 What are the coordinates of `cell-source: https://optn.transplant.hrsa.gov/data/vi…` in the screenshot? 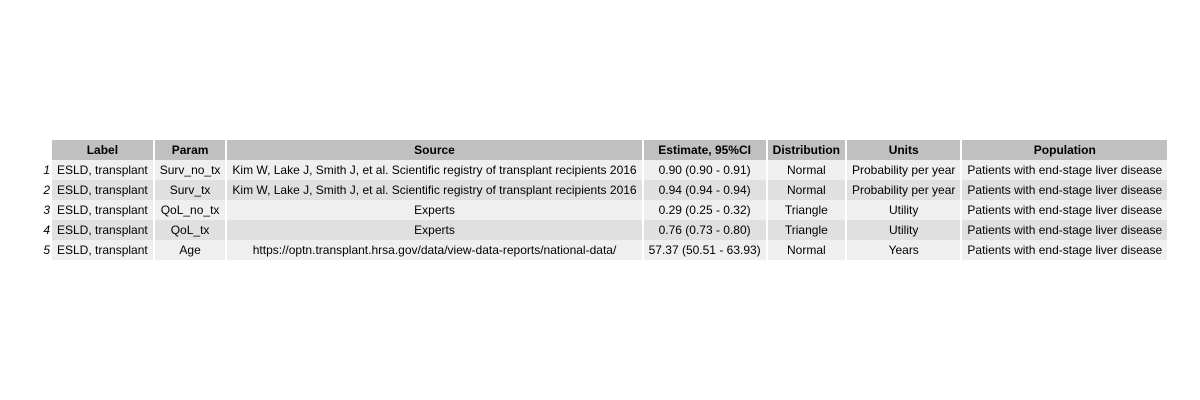 It's located at (434, 250).